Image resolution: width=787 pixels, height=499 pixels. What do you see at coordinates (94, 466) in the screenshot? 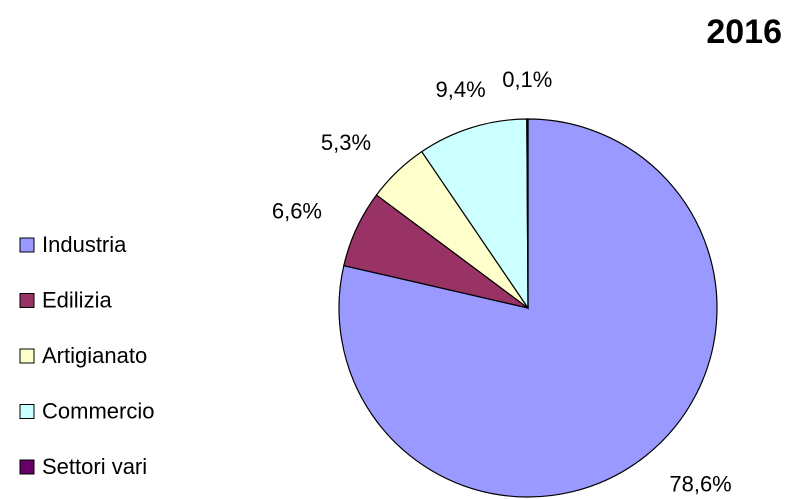
I see `legend-label: Settori vari` at bounding box center [94, 466].